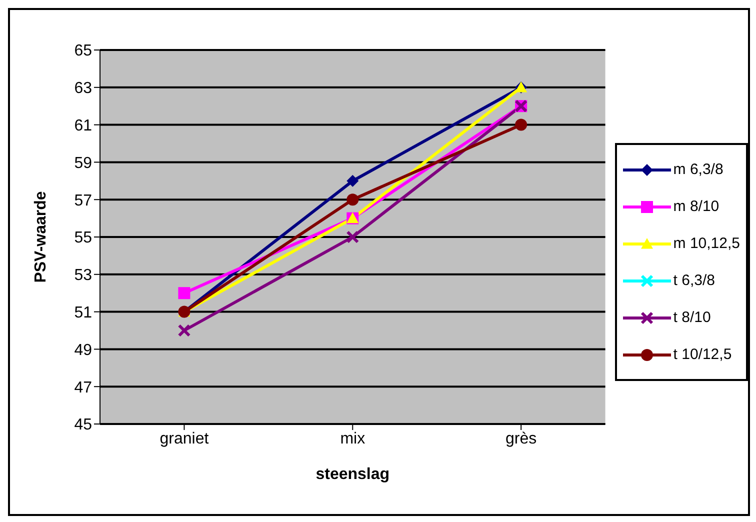 This screenshot has height=522, width=756. Describe the element at coordinates (692, 317) in the screenshot. I see `legend-label: t 8/10` at that location.